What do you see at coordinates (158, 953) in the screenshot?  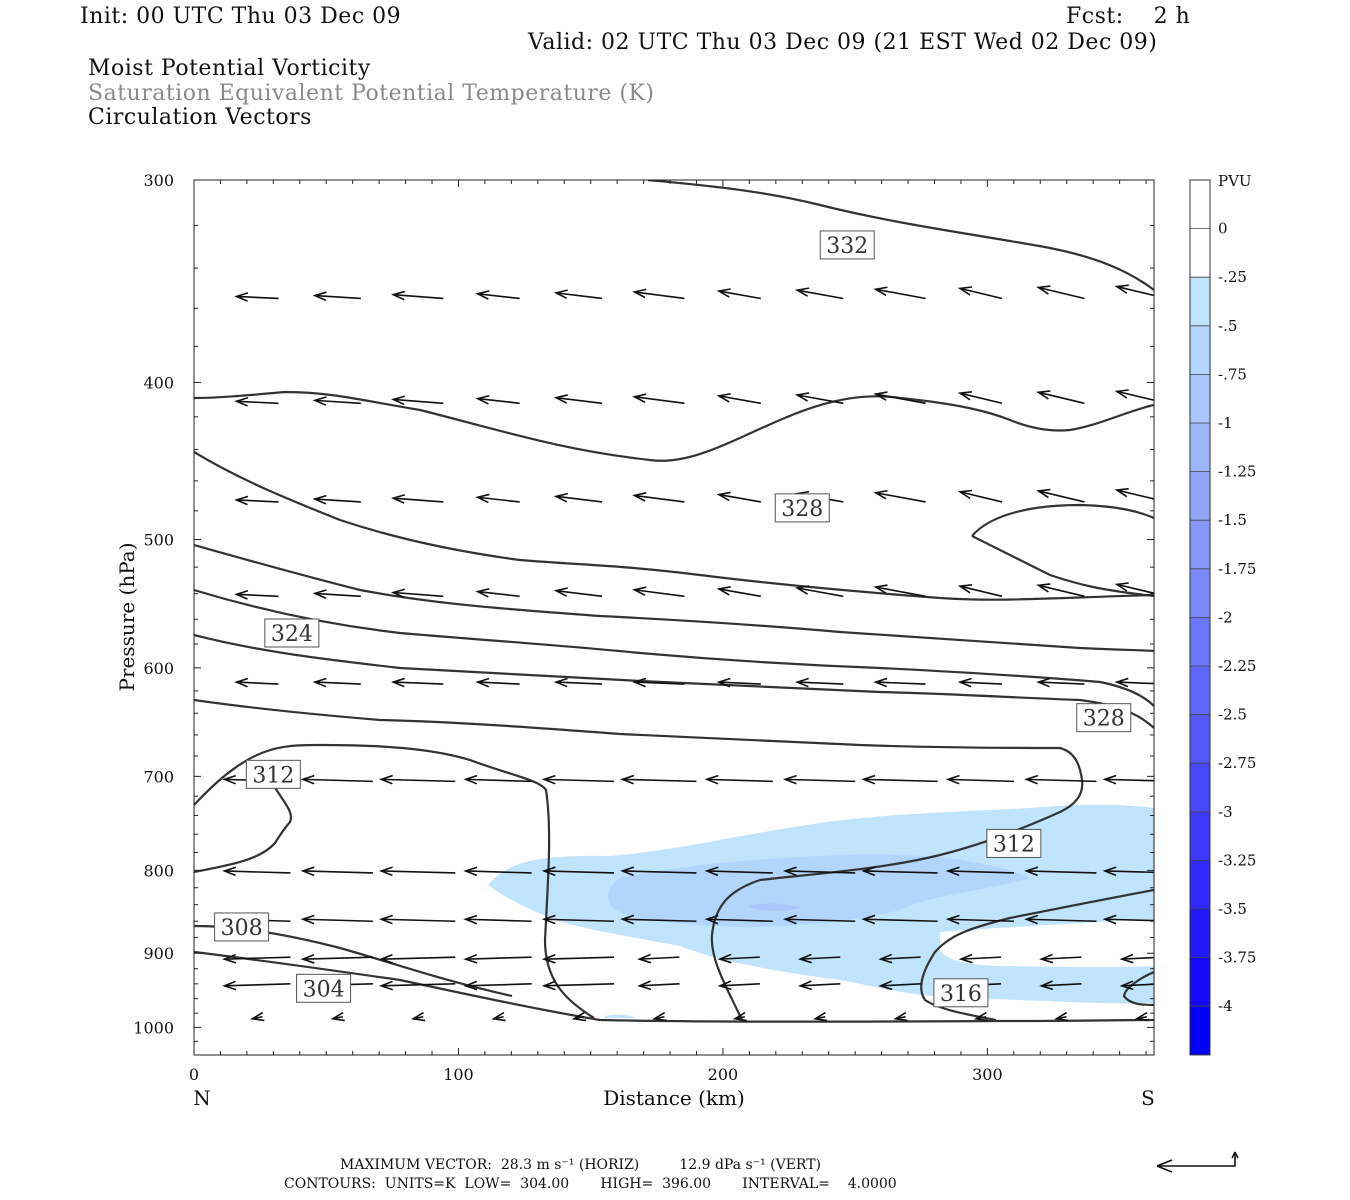 I see `y-tick-label: 900` at bounding box center [158, 953].